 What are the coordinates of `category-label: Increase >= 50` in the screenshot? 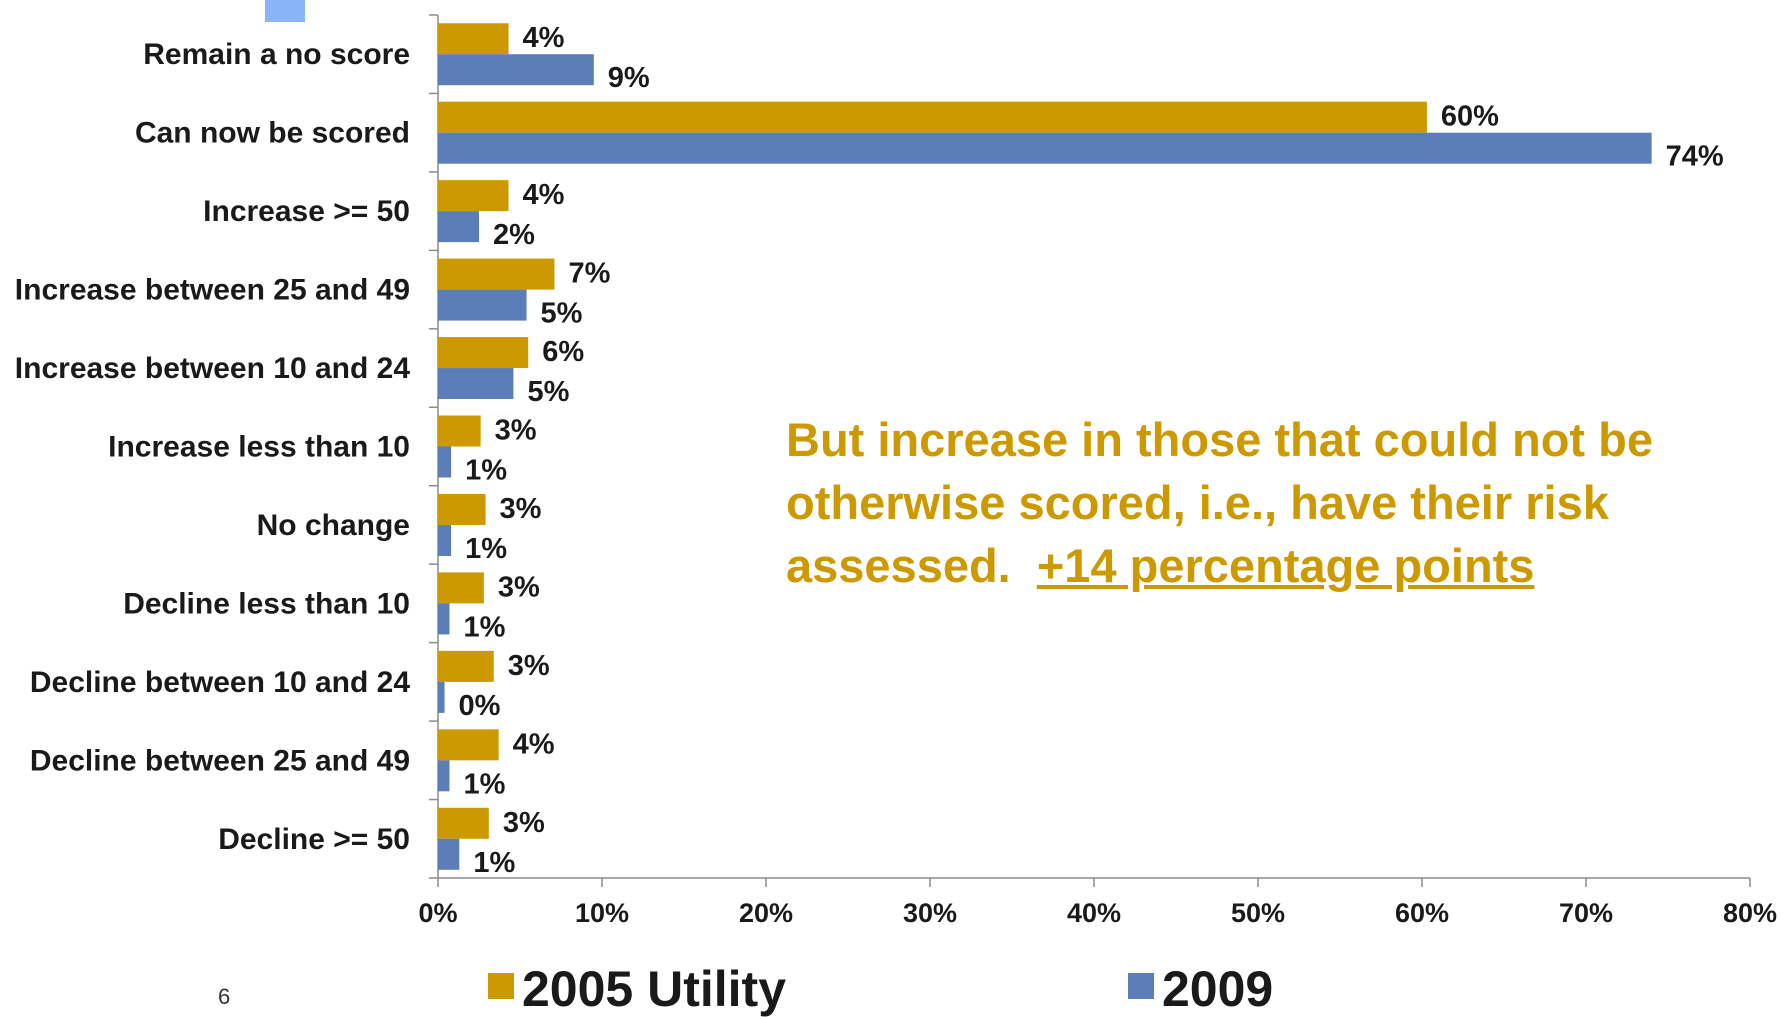 It's located at (306, 211).